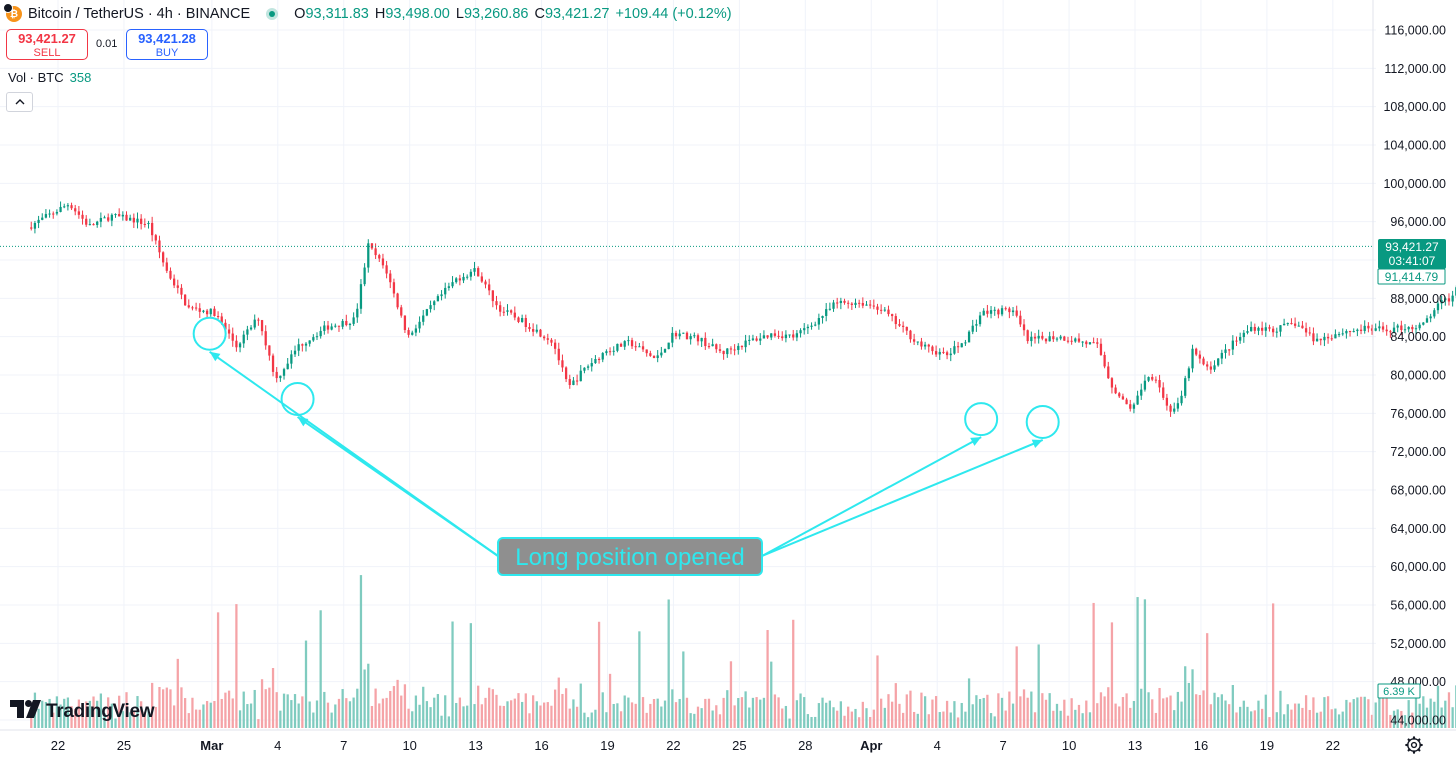  Describe the element at coordinates (1037, 443) in the screenshot. I see `annotation-arrowhead` at that location.